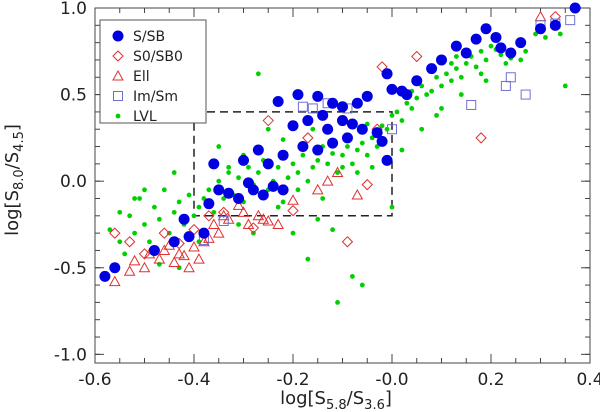 The height and width of the screenshot is (412, 600). What do you see at coordinates (149, 37) in the screenshot?
I see `legend-label-s-sb: S/SB` at bounding box center [149, 37].